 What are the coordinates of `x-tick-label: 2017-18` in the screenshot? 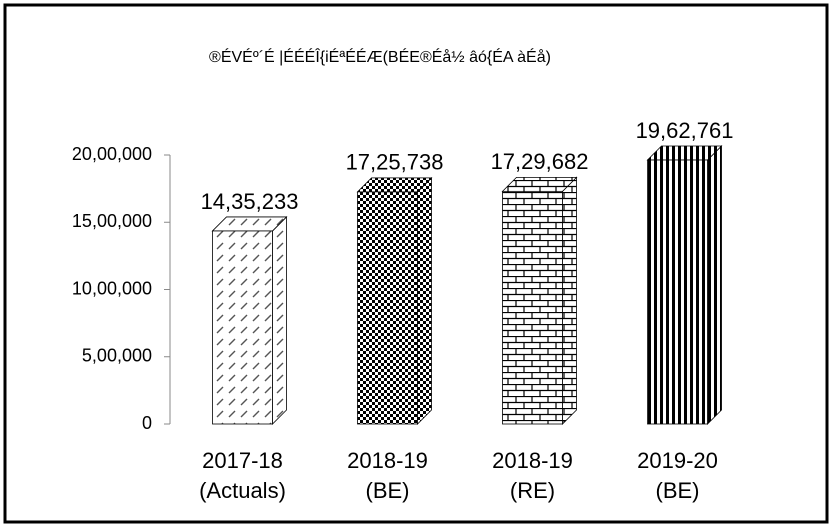 It's located at (242, 460).